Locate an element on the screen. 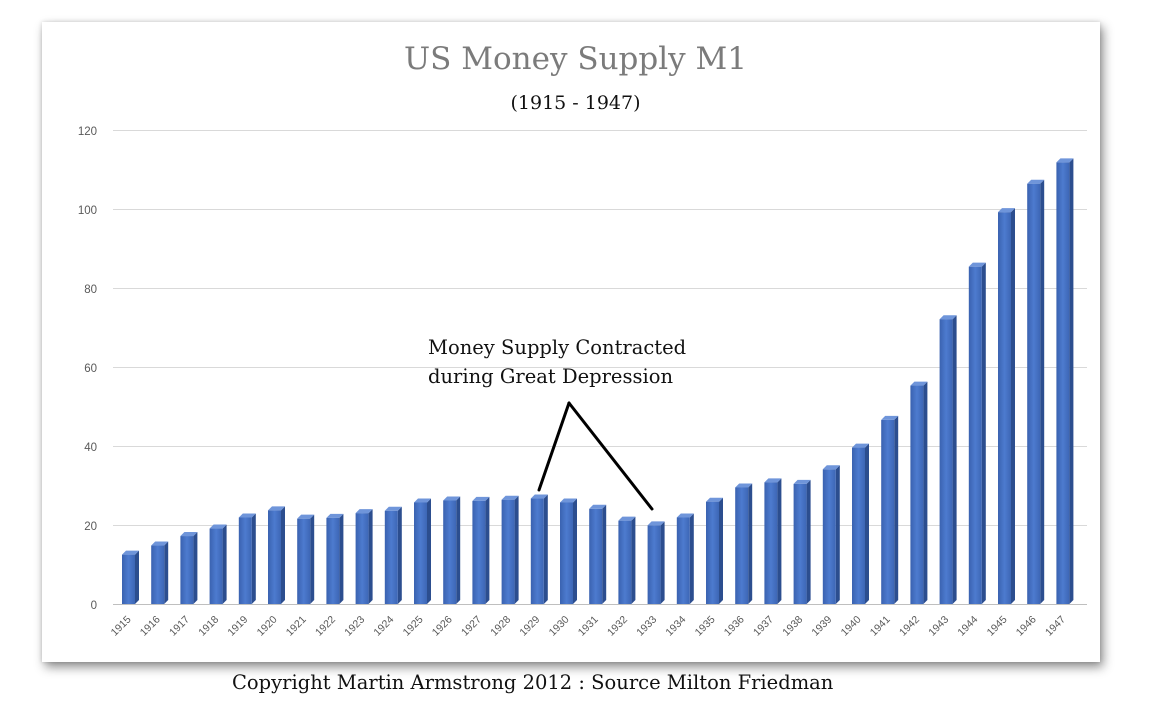  x-tick-label: 1939 is located at coordinates (821, 626).